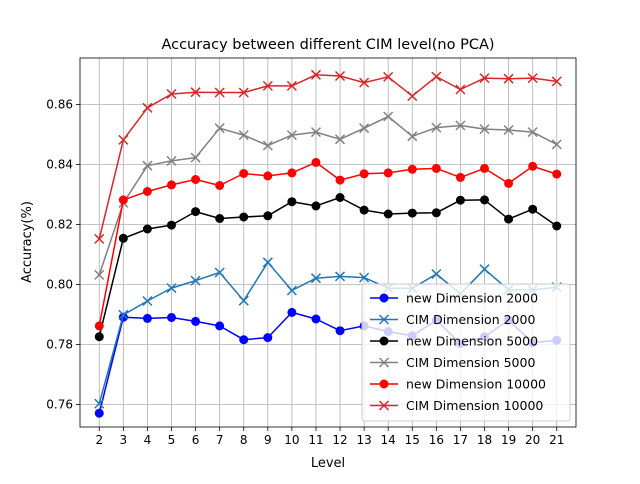  Describe the element at coordinates (508, 440) in the screenshot. I see `x-tick-label: 19` at that location.